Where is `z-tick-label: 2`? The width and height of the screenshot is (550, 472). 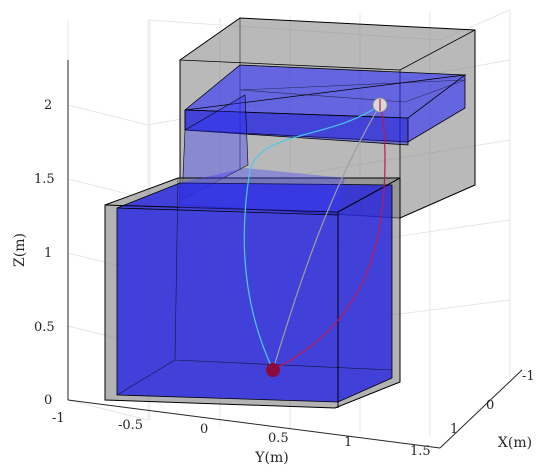
z-tick-label: 2 is located at coordinates (48, 105).